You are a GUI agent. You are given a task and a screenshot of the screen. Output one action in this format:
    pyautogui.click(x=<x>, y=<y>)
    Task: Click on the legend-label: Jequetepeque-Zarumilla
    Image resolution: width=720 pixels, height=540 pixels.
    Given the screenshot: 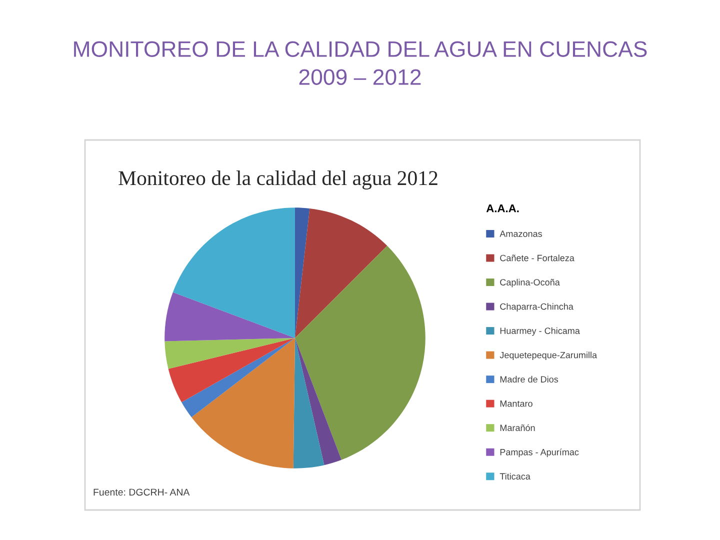 What is the action you would take?
    pyautogui.click(x=549, y=356)
    